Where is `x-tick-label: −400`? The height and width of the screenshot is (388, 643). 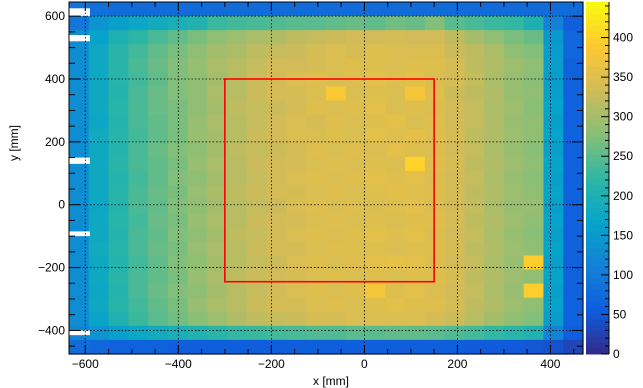 x-tick-label: −400 is located at coordinates (178, 364).